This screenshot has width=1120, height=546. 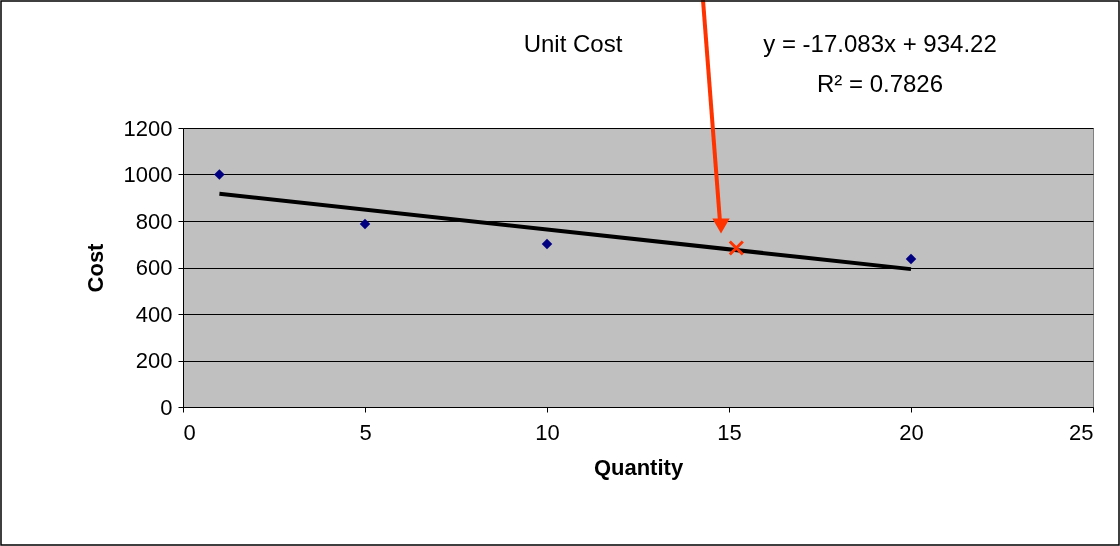 What do you see at coordinates (189, 432) in the screenshot?
I see `x-tick-label: 0` at bounding box center [189, 432].